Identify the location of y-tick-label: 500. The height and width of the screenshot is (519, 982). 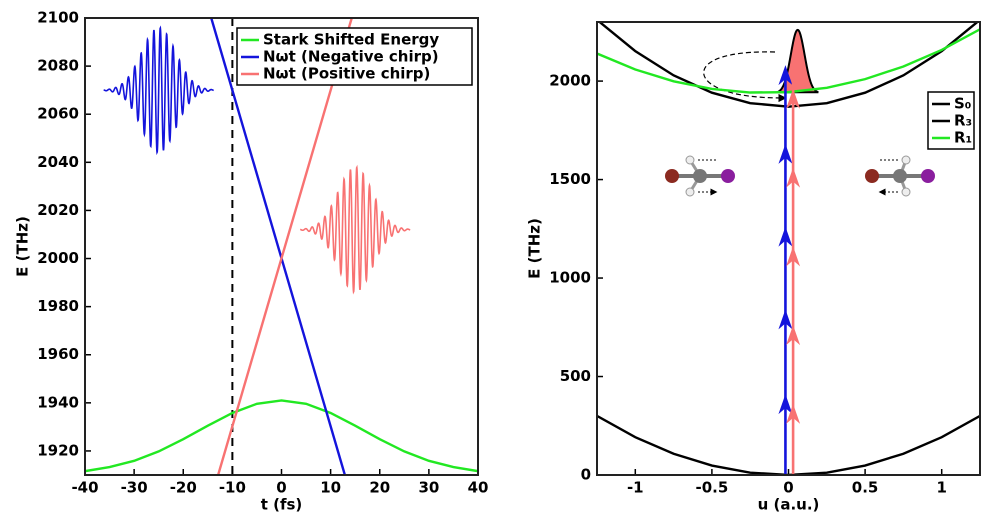
(575, 376).